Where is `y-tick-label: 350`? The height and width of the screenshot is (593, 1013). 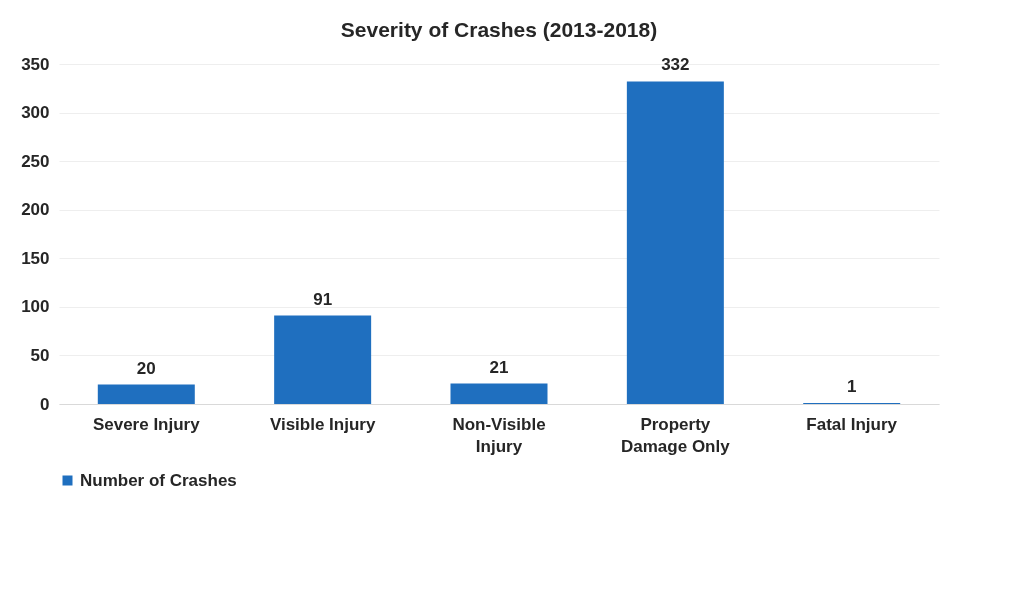 y-tick-label: 350 is located at coordinates (35, 64).